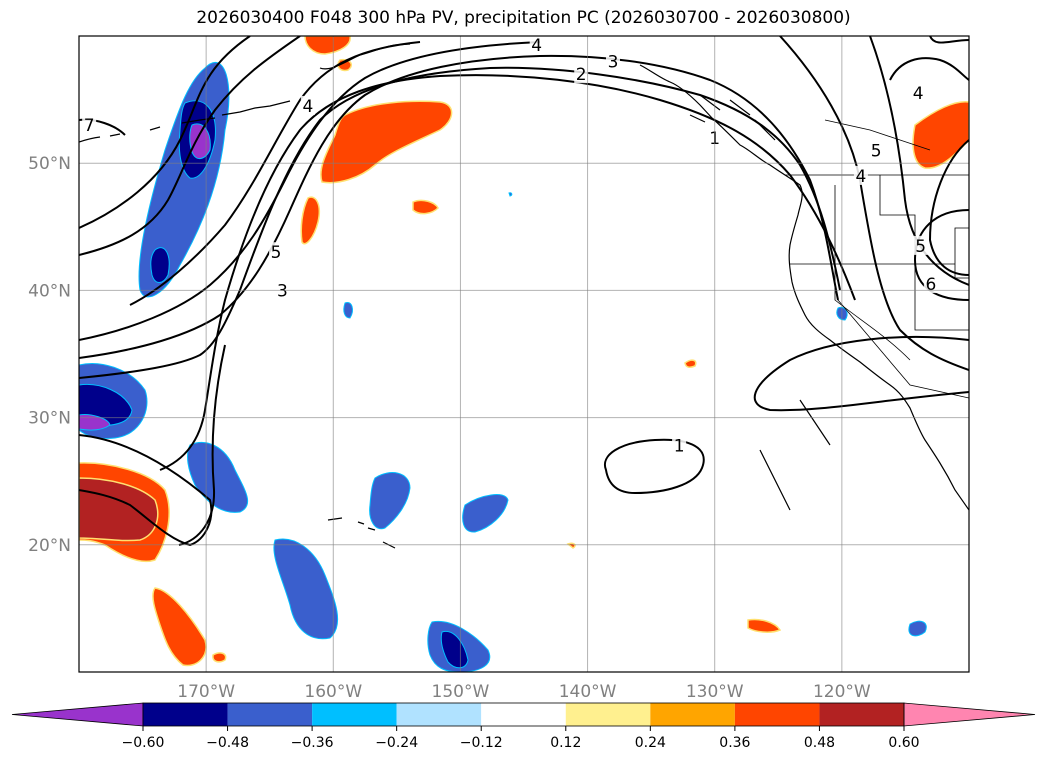 The width and height of the screenshot is (1047, 765). I want to click on colorbar-tick-label: 0.60, so click(903, 743).